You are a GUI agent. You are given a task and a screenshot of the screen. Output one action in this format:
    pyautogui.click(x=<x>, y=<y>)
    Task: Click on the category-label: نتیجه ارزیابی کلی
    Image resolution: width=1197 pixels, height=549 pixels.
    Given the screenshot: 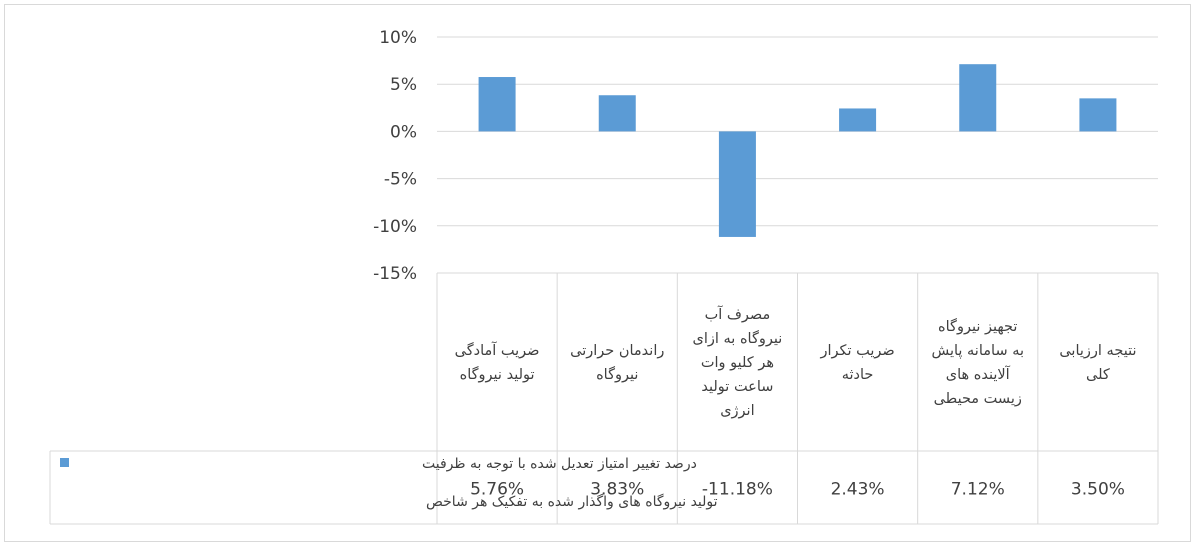 What is the action you would take?
    pyautogui.click(x=1097, y=363)
    